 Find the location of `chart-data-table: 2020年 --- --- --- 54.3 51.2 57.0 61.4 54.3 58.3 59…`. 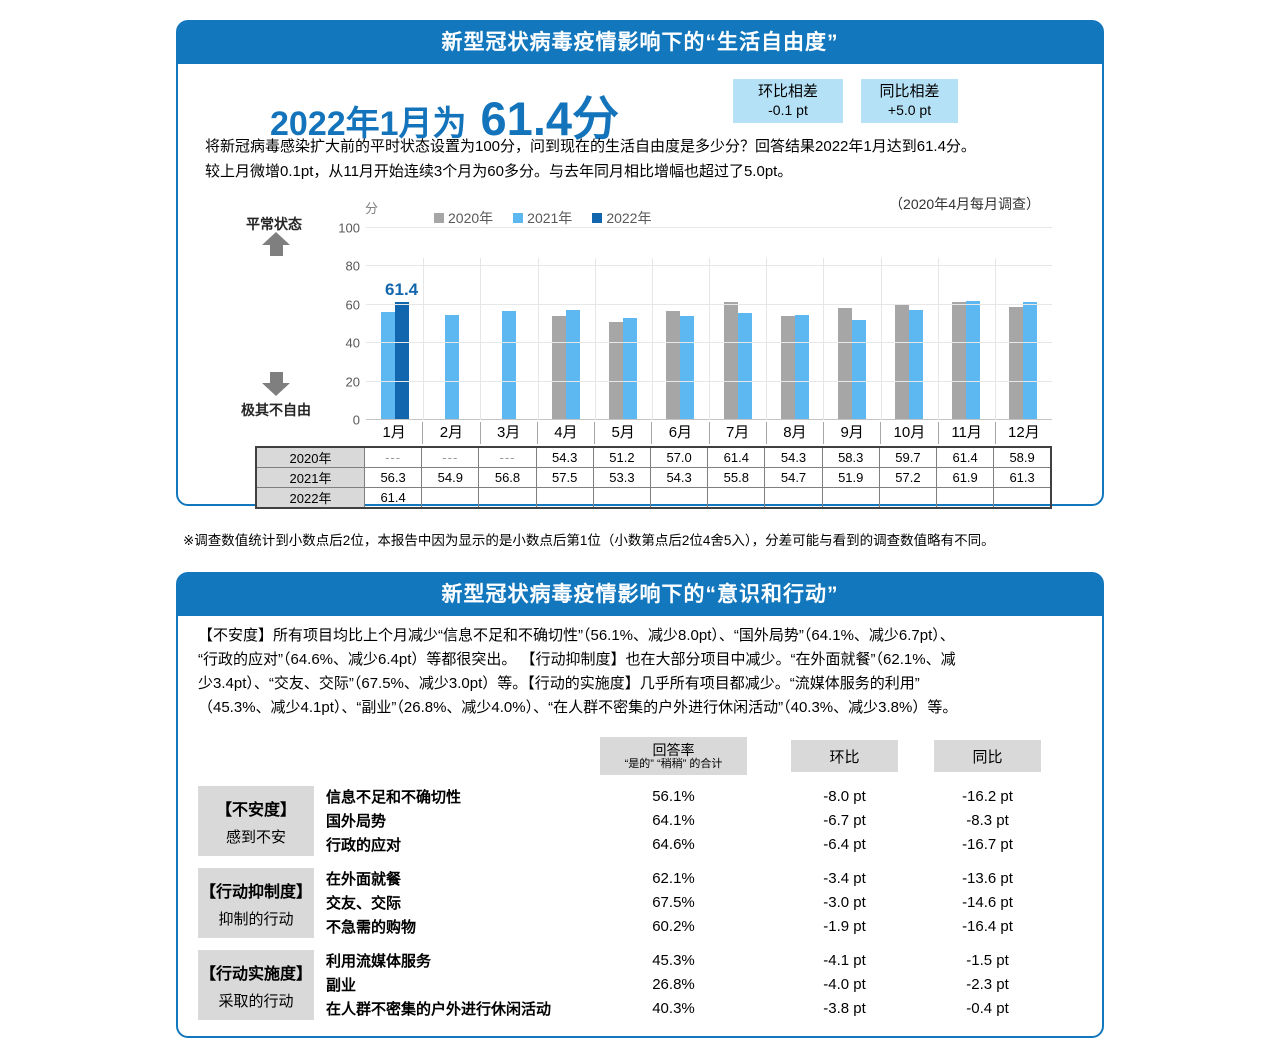

chart-data-table: 2020年 --- --- --- 54.3 51.2 57.0 61.4 54.3 58.3 59… is located at coordinates (653, 477).